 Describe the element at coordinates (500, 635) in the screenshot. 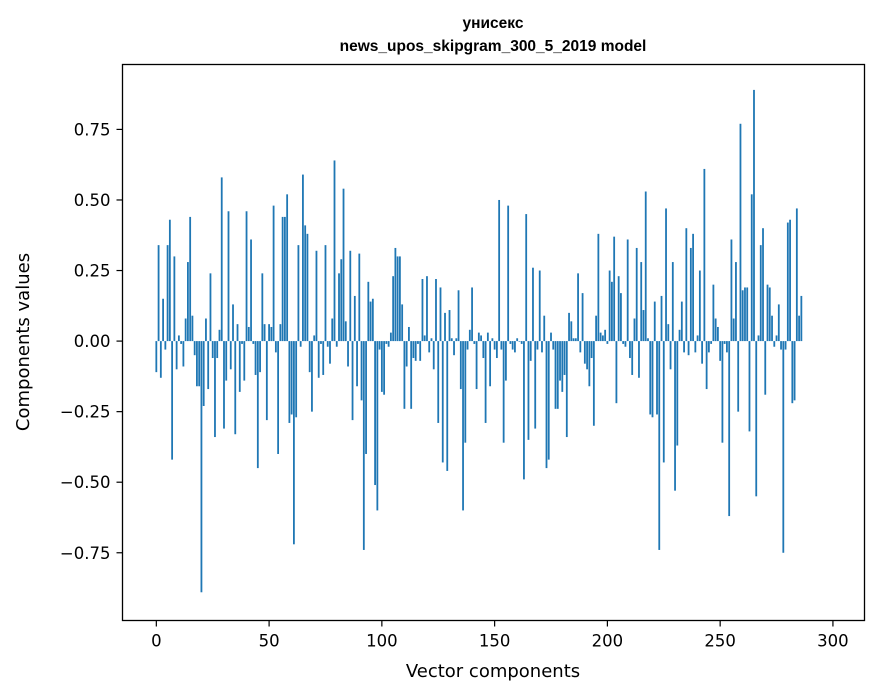

I see `x-axis-ticks: 0 50 100 150 200 250 300` at that location.